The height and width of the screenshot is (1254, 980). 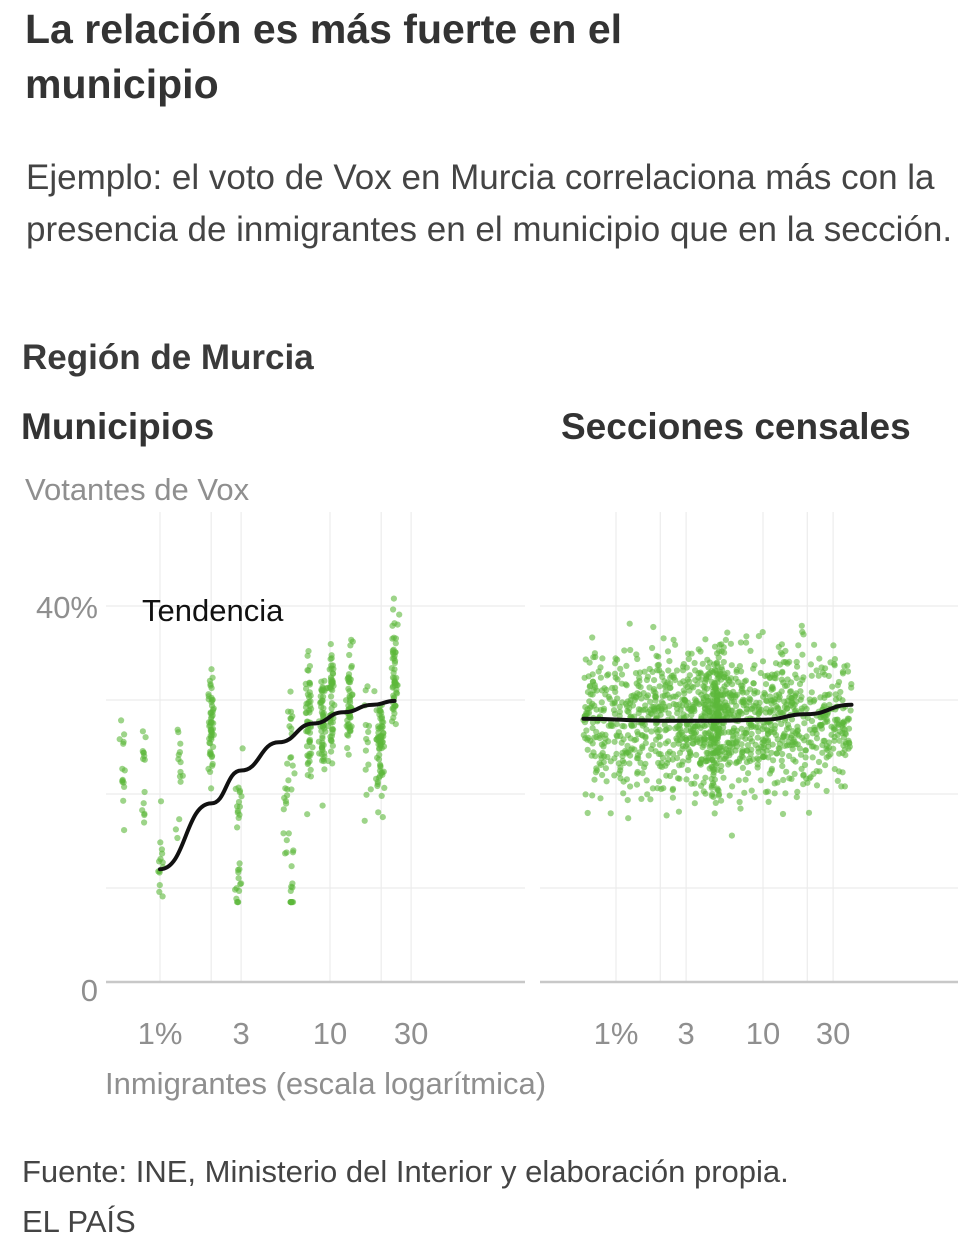 I want to click on panel-title-secciones: Secciones censales, so click(x=736, y=426).